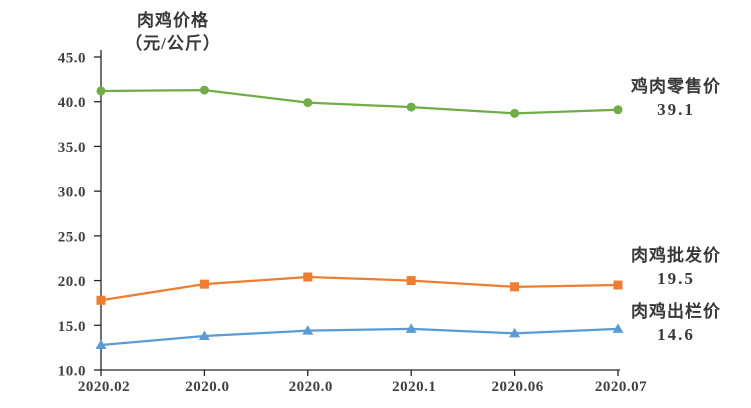  I want to click on y-tick-label: 30.0, so click(72, 193).